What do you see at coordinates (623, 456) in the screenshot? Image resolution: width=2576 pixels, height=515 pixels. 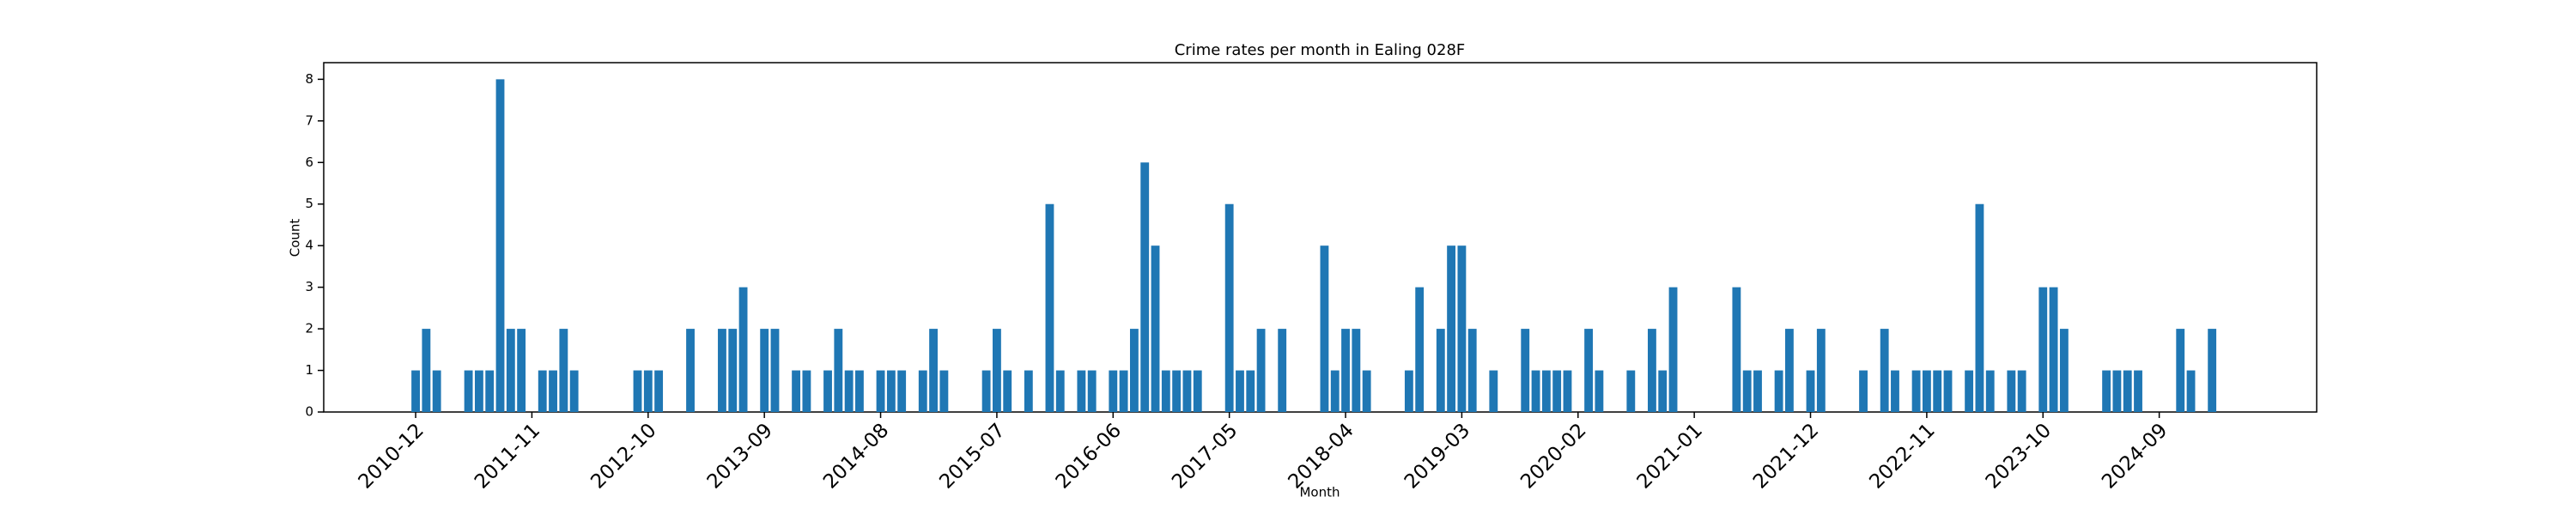 I see `x-tick-label: 2012-10` at bounding box center [623, 456].